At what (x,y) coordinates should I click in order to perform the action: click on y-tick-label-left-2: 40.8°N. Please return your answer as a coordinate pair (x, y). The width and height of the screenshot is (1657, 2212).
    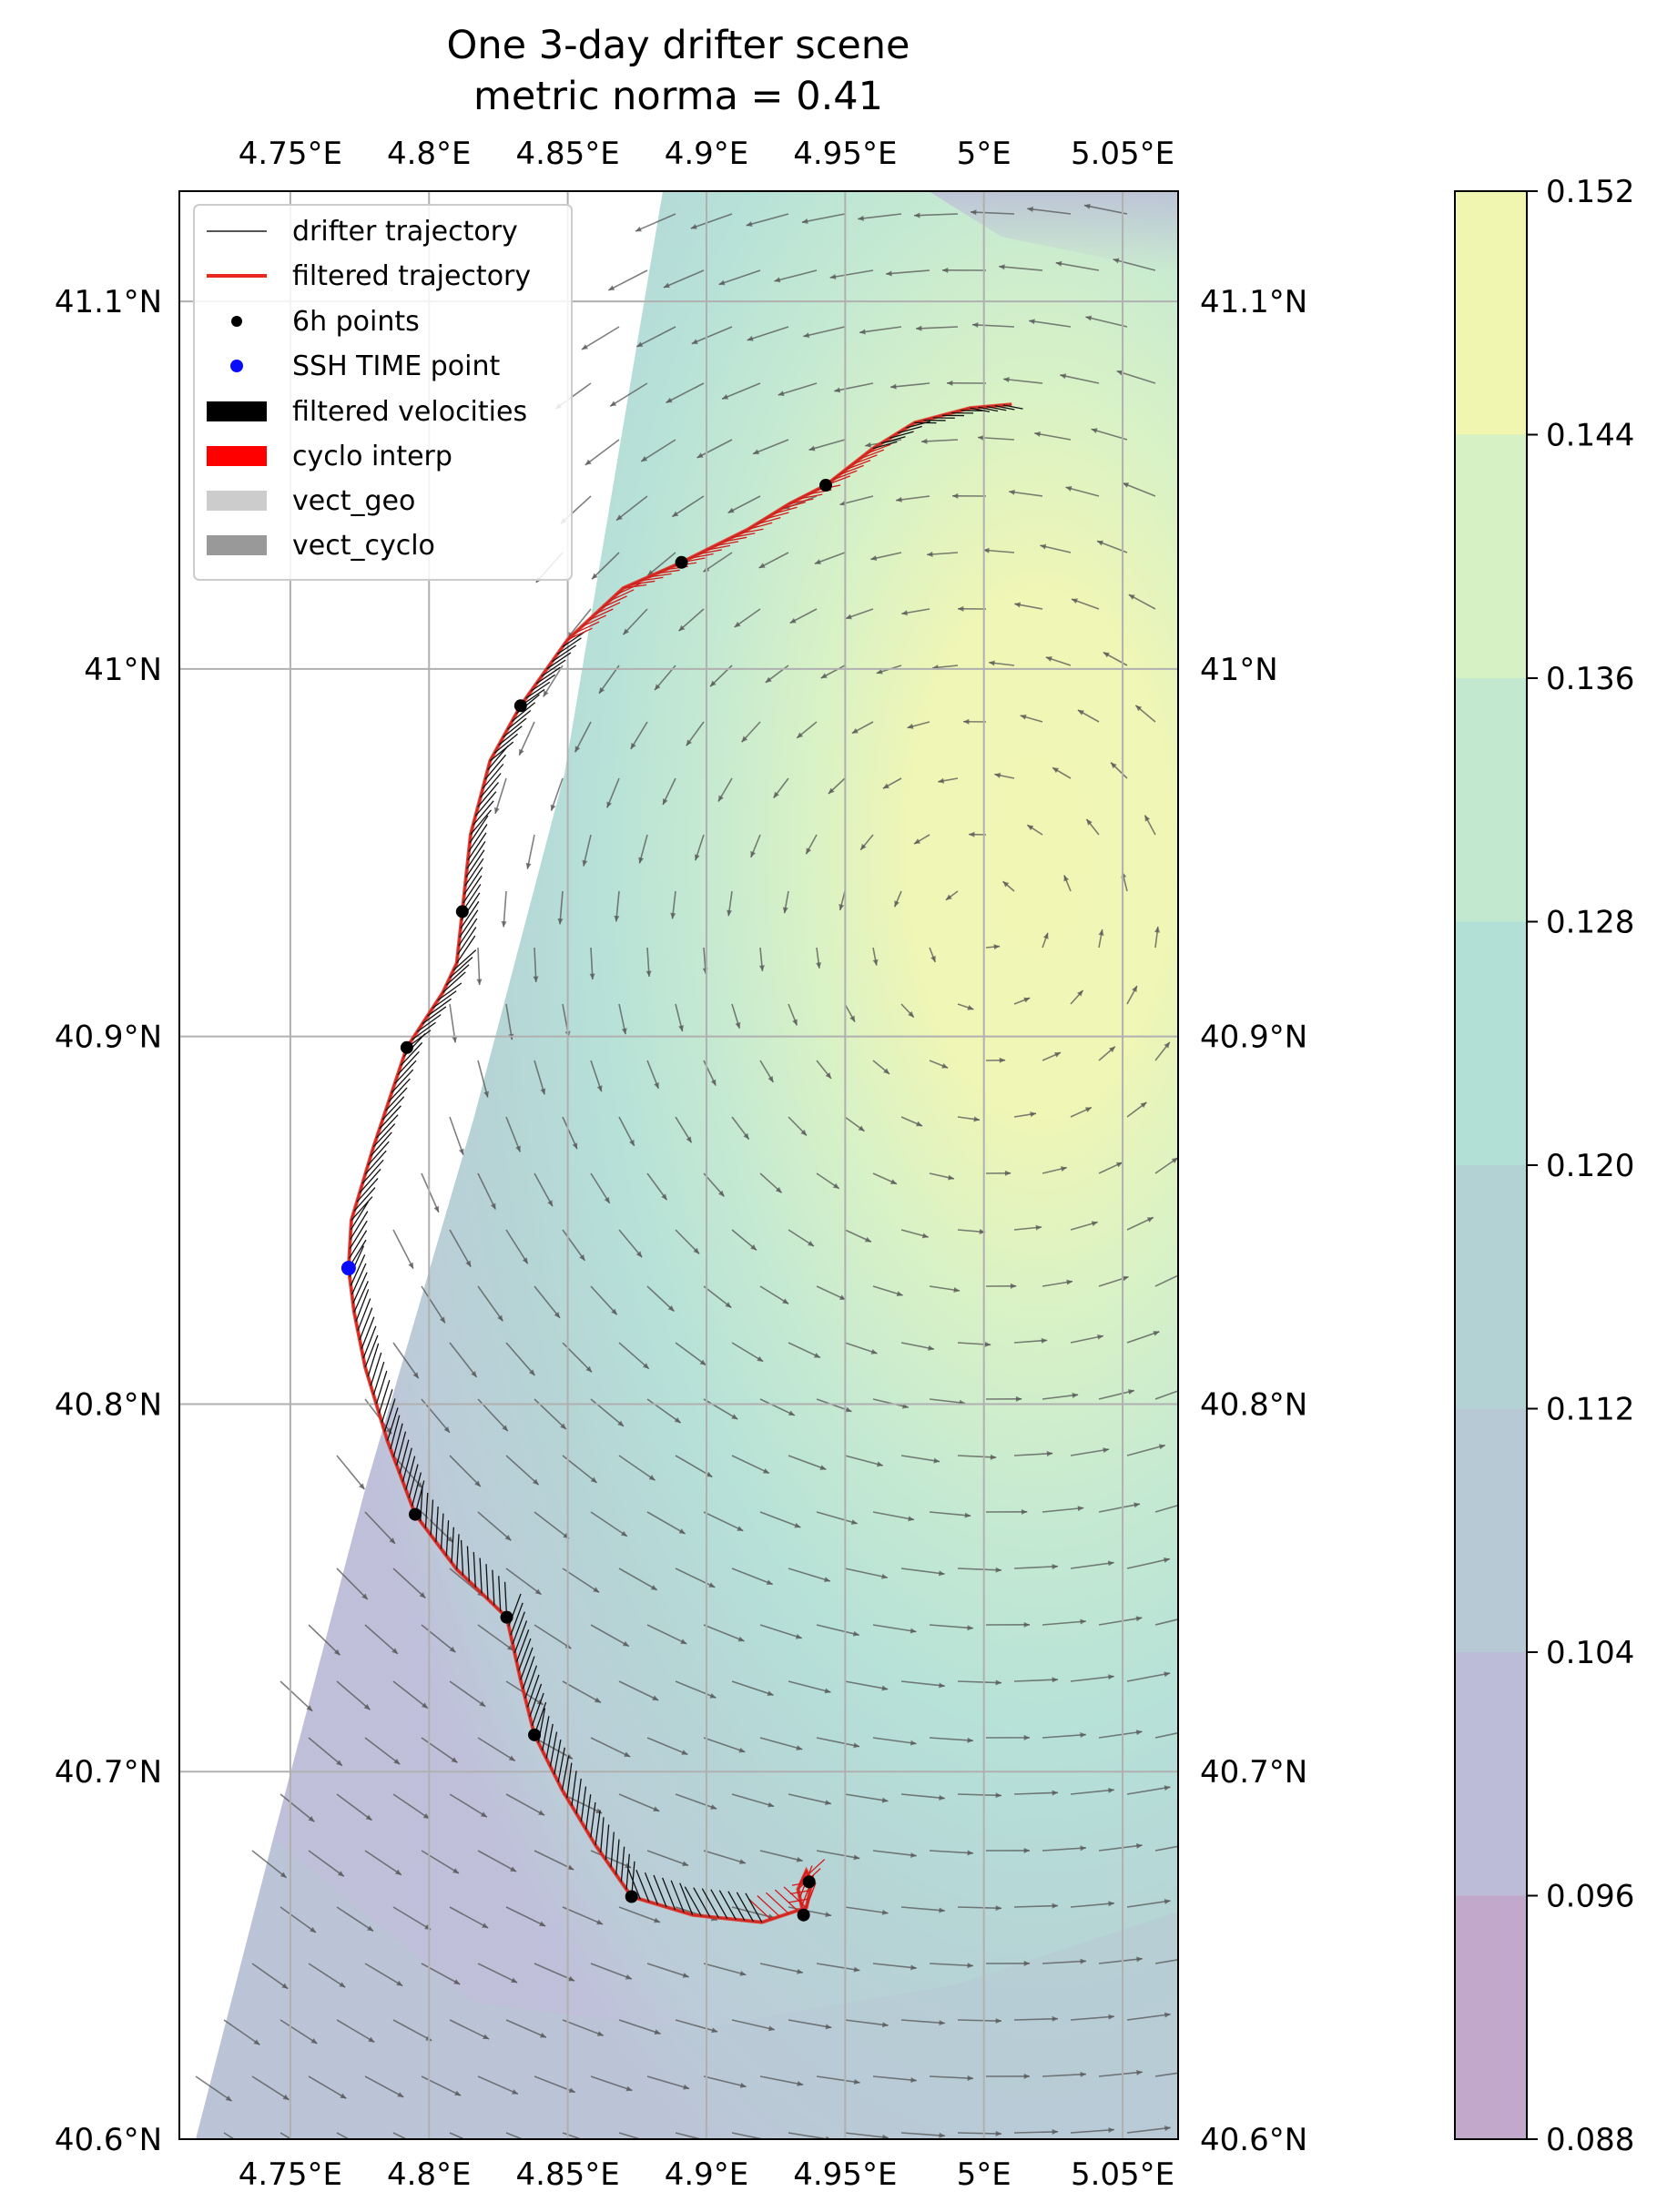
    Looking at the image, I should click on (108, 1404).